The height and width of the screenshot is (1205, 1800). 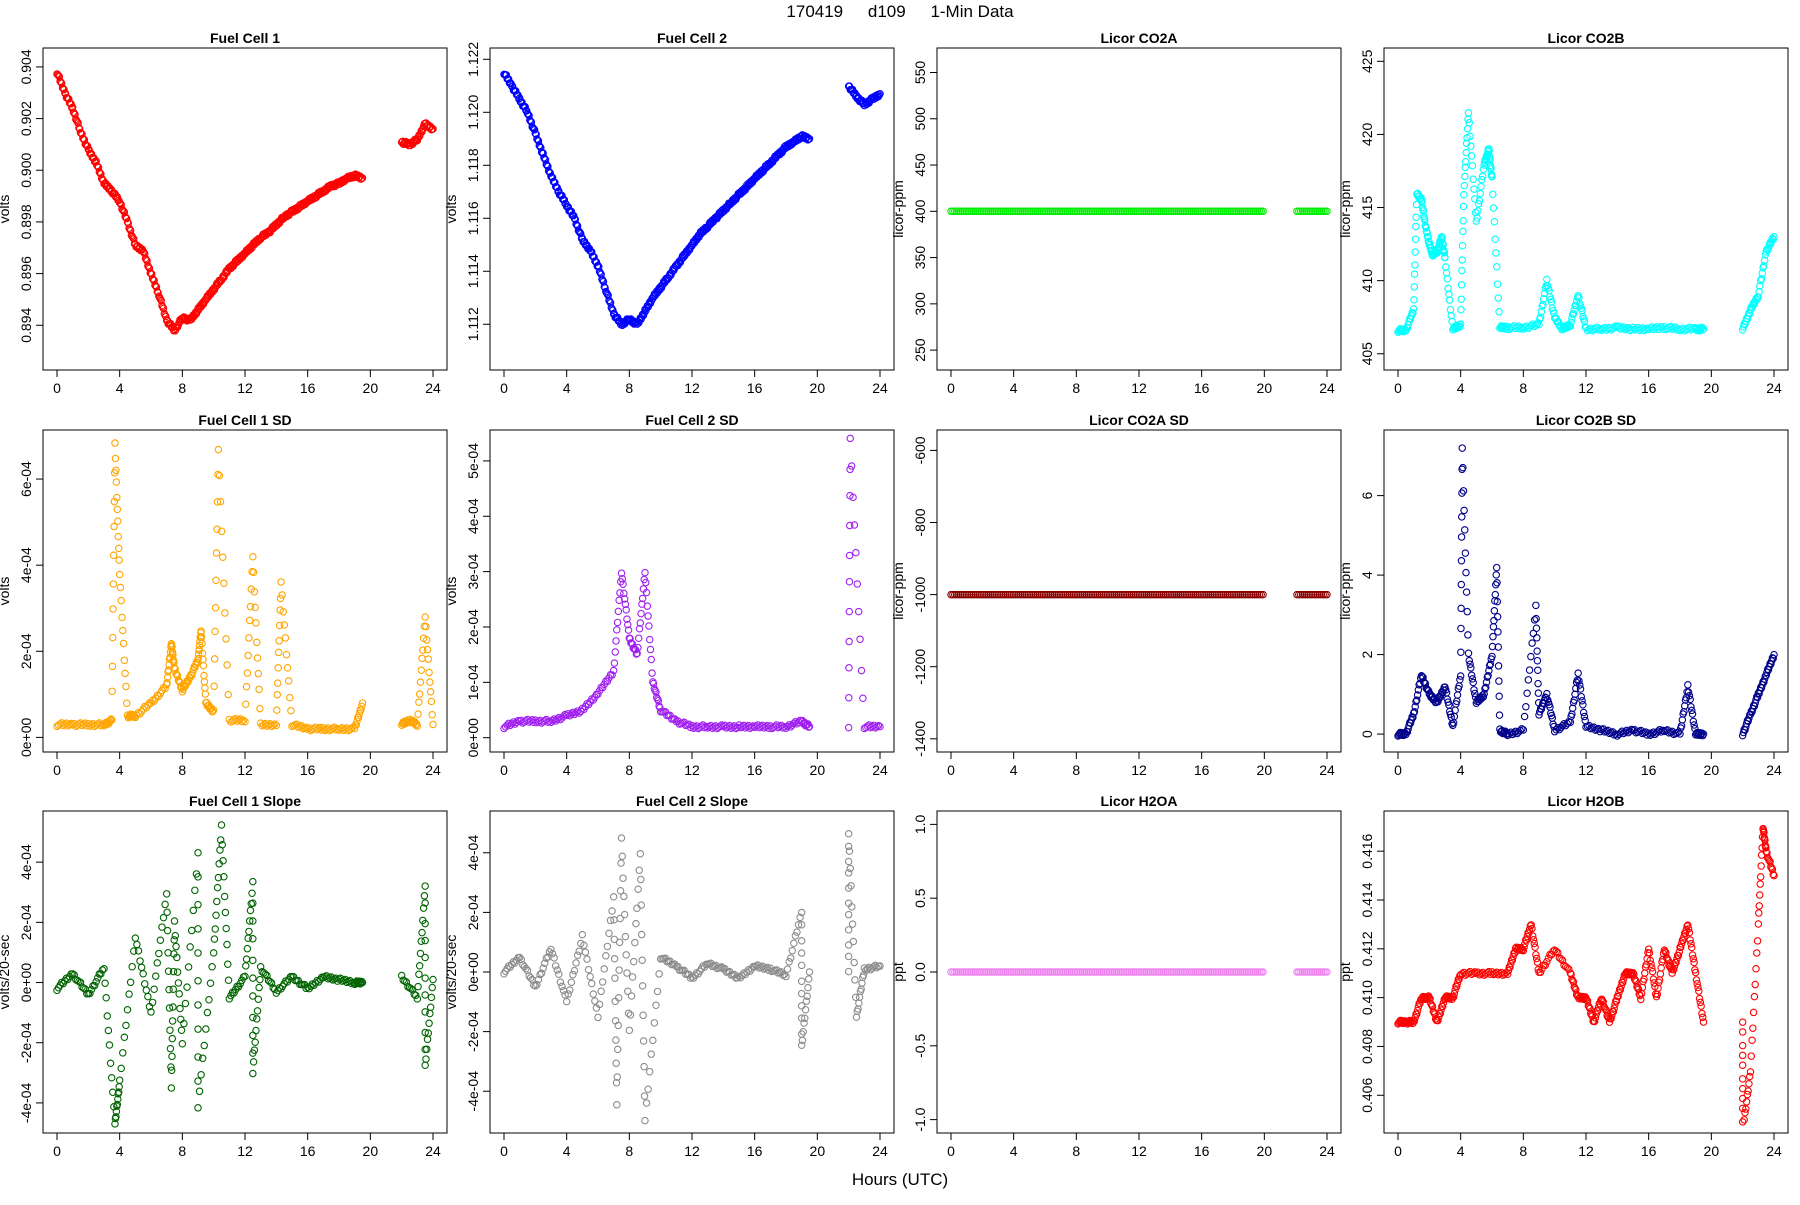 What do you see at coordinates (245, 770) in the screenshot?
I see `x-tick-label: 12` at bounding box center [245, 770].